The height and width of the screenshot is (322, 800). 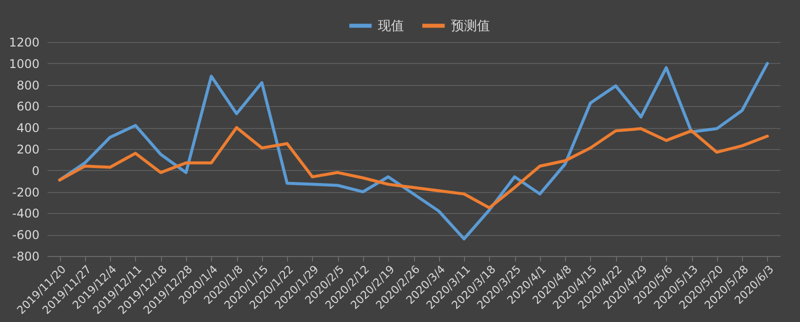 I want to click on y-tick-label: 0, so click(x=36, y=171).